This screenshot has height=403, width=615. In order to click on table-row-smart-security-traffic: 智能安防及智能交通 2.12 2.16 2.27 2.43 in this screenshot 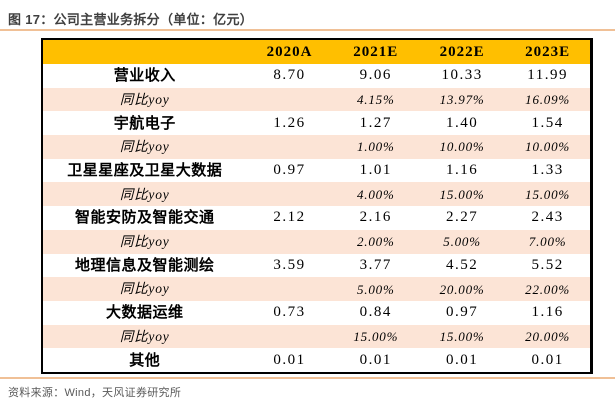, I will do `click(317, 218)`.